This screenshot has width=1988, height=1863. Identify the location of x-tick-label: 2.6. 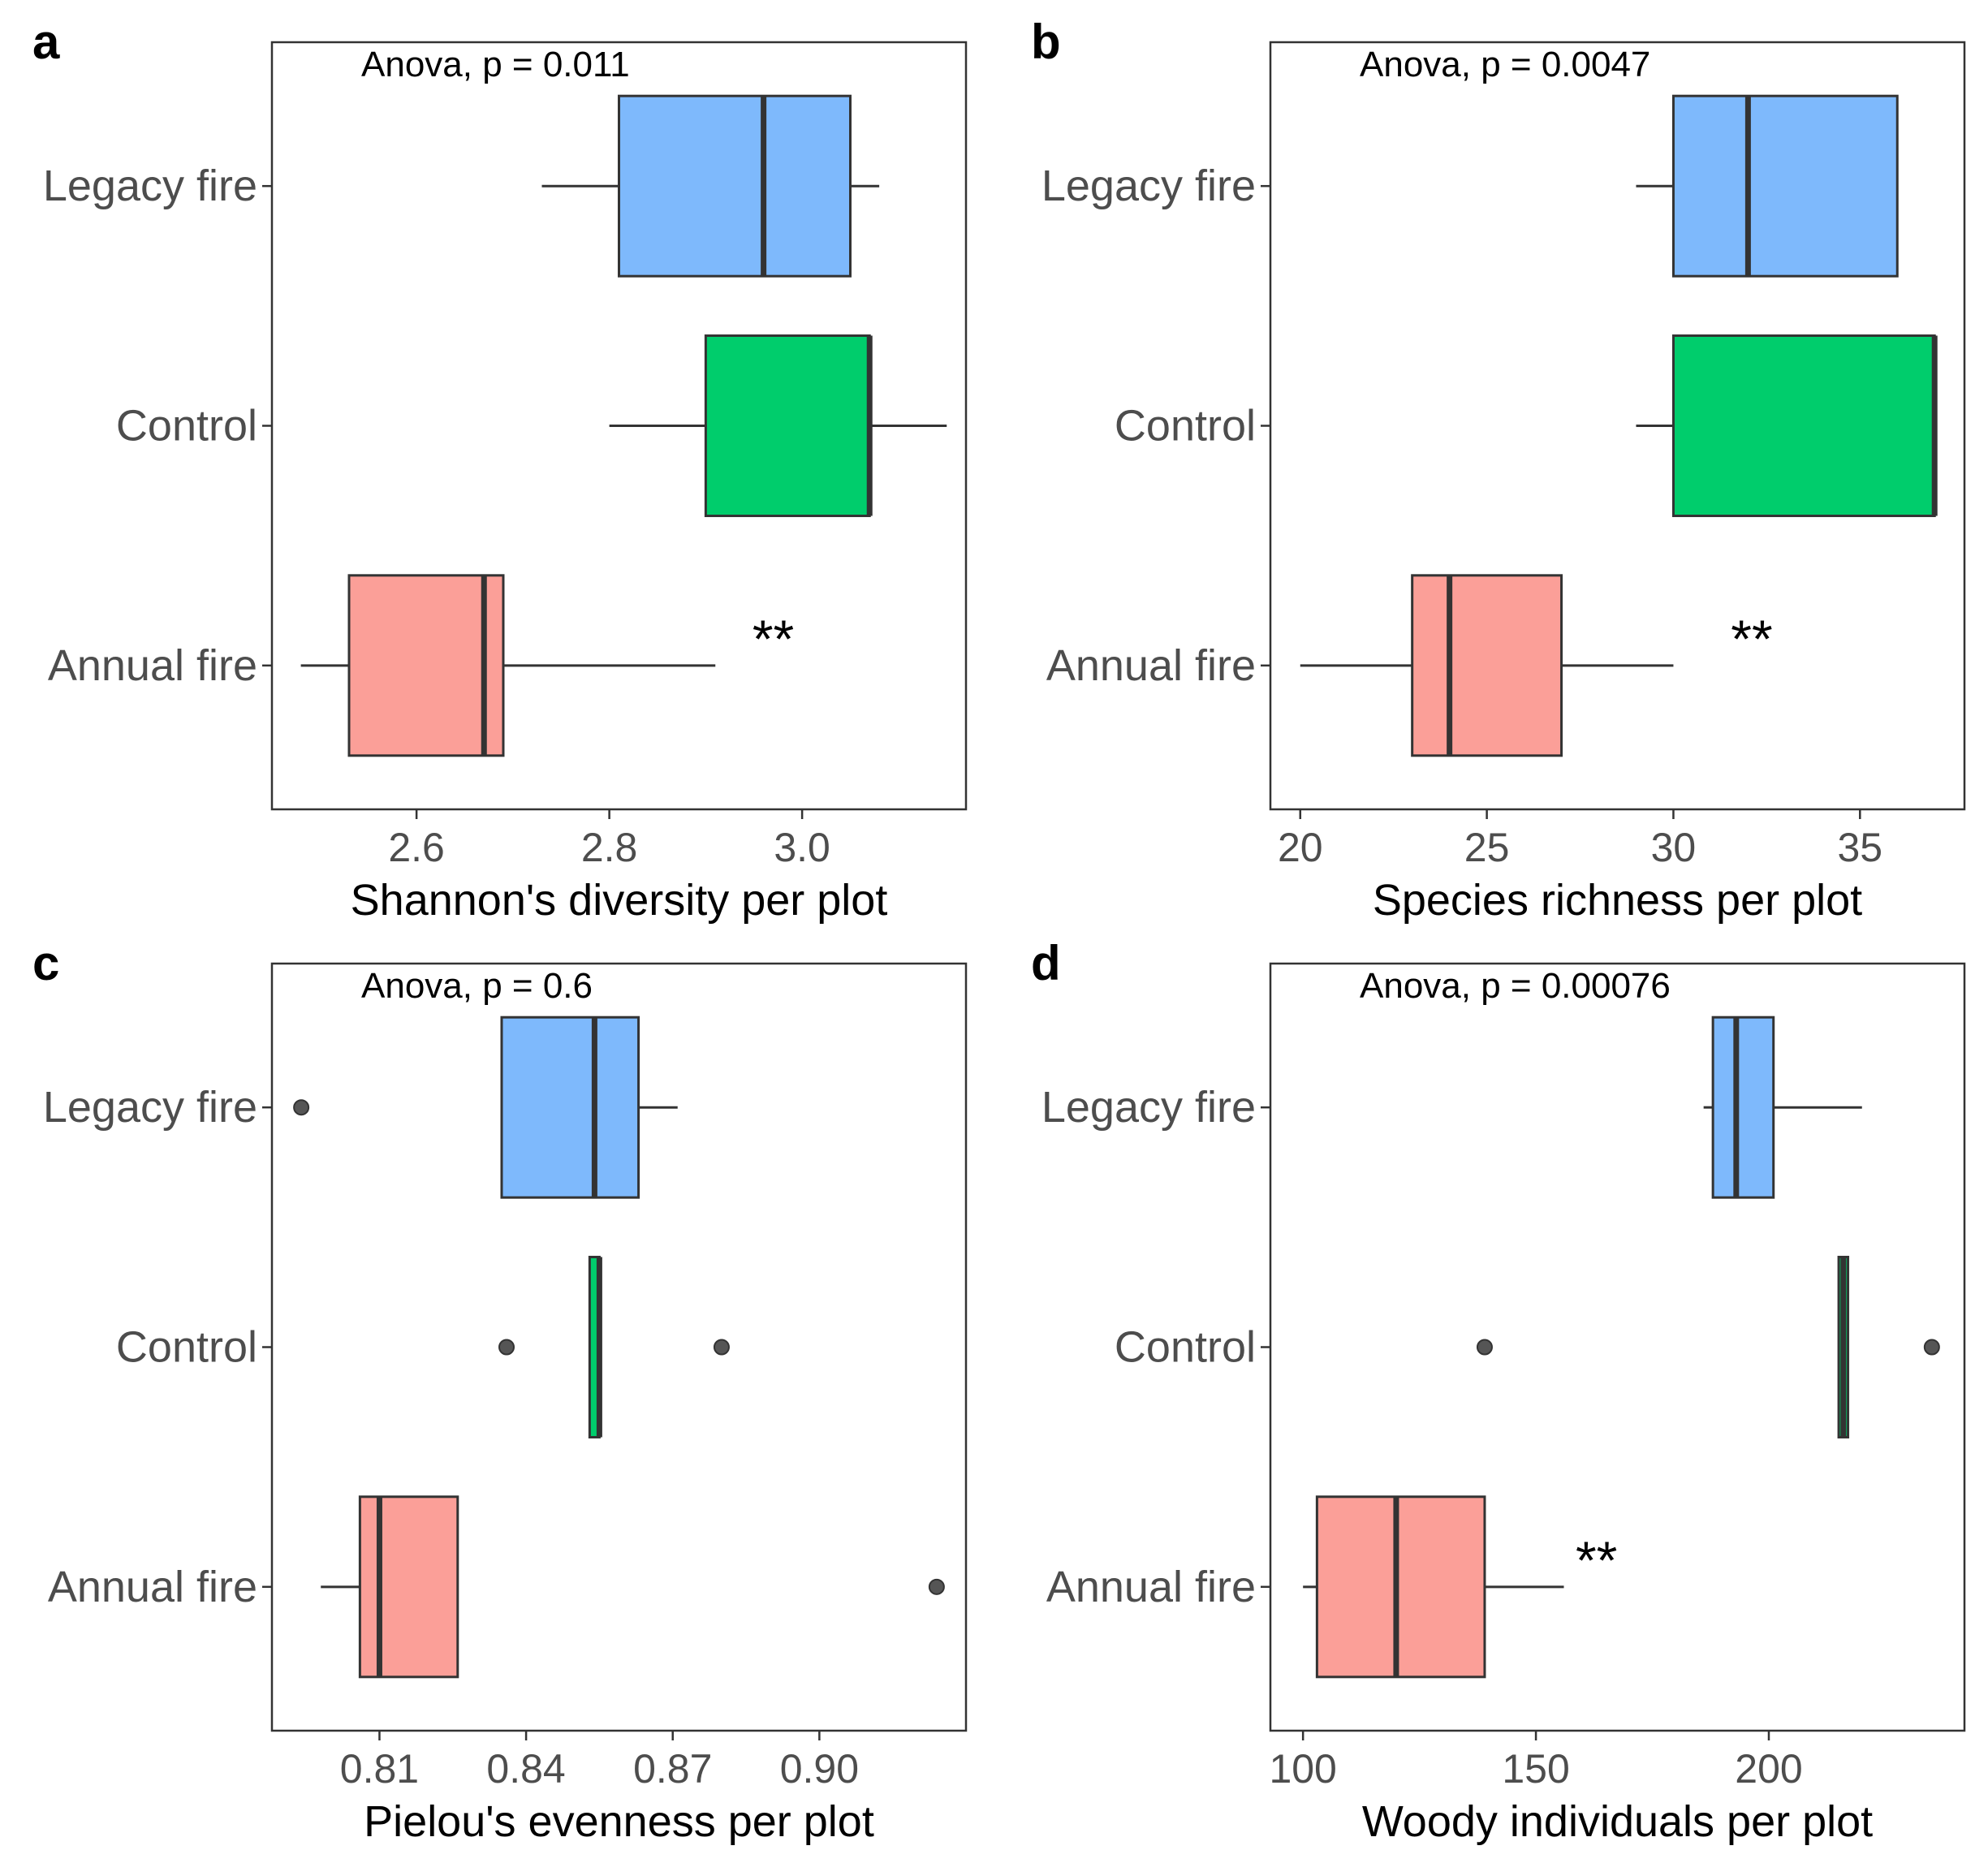
(416, 847).